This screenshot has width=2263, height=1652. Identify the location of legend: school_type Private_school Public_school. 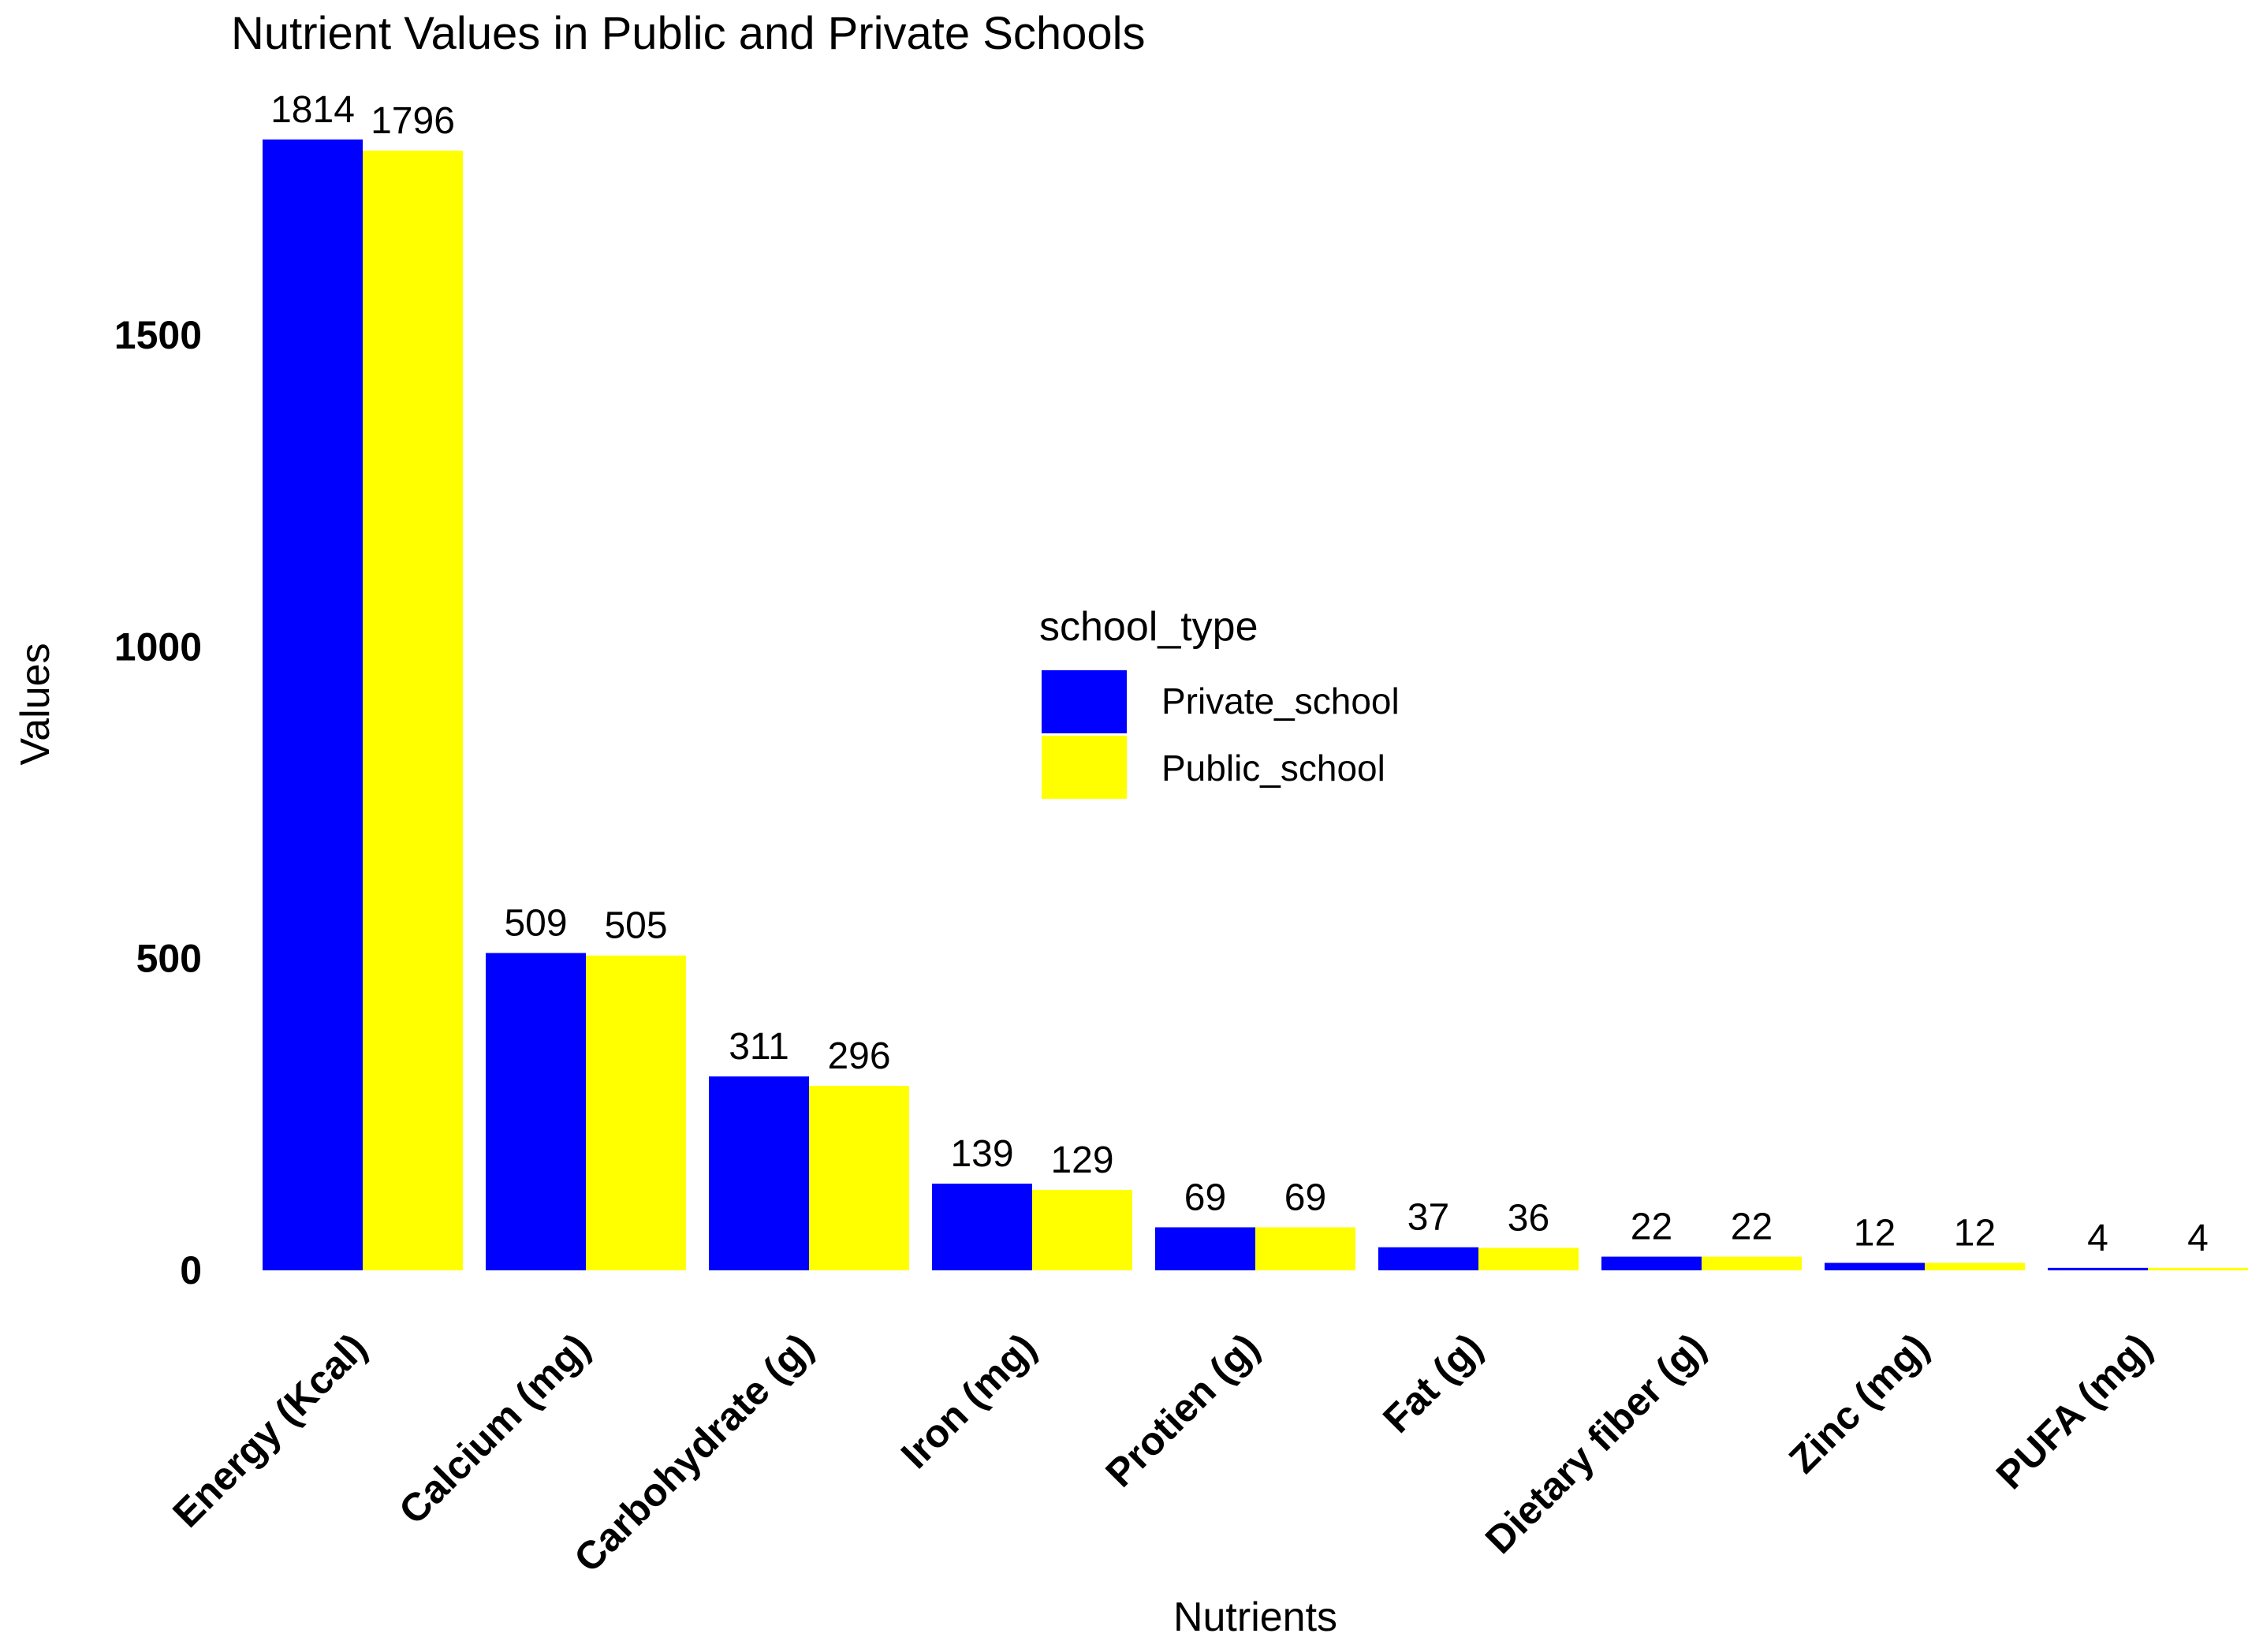
(1219, 702).